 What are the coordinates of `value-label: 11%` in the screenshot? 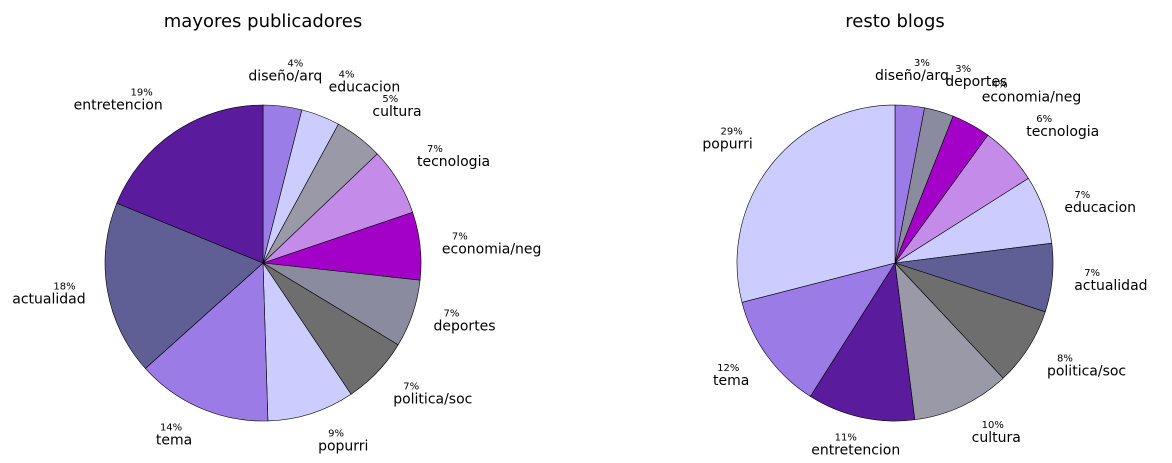 It's located at (846, 438).